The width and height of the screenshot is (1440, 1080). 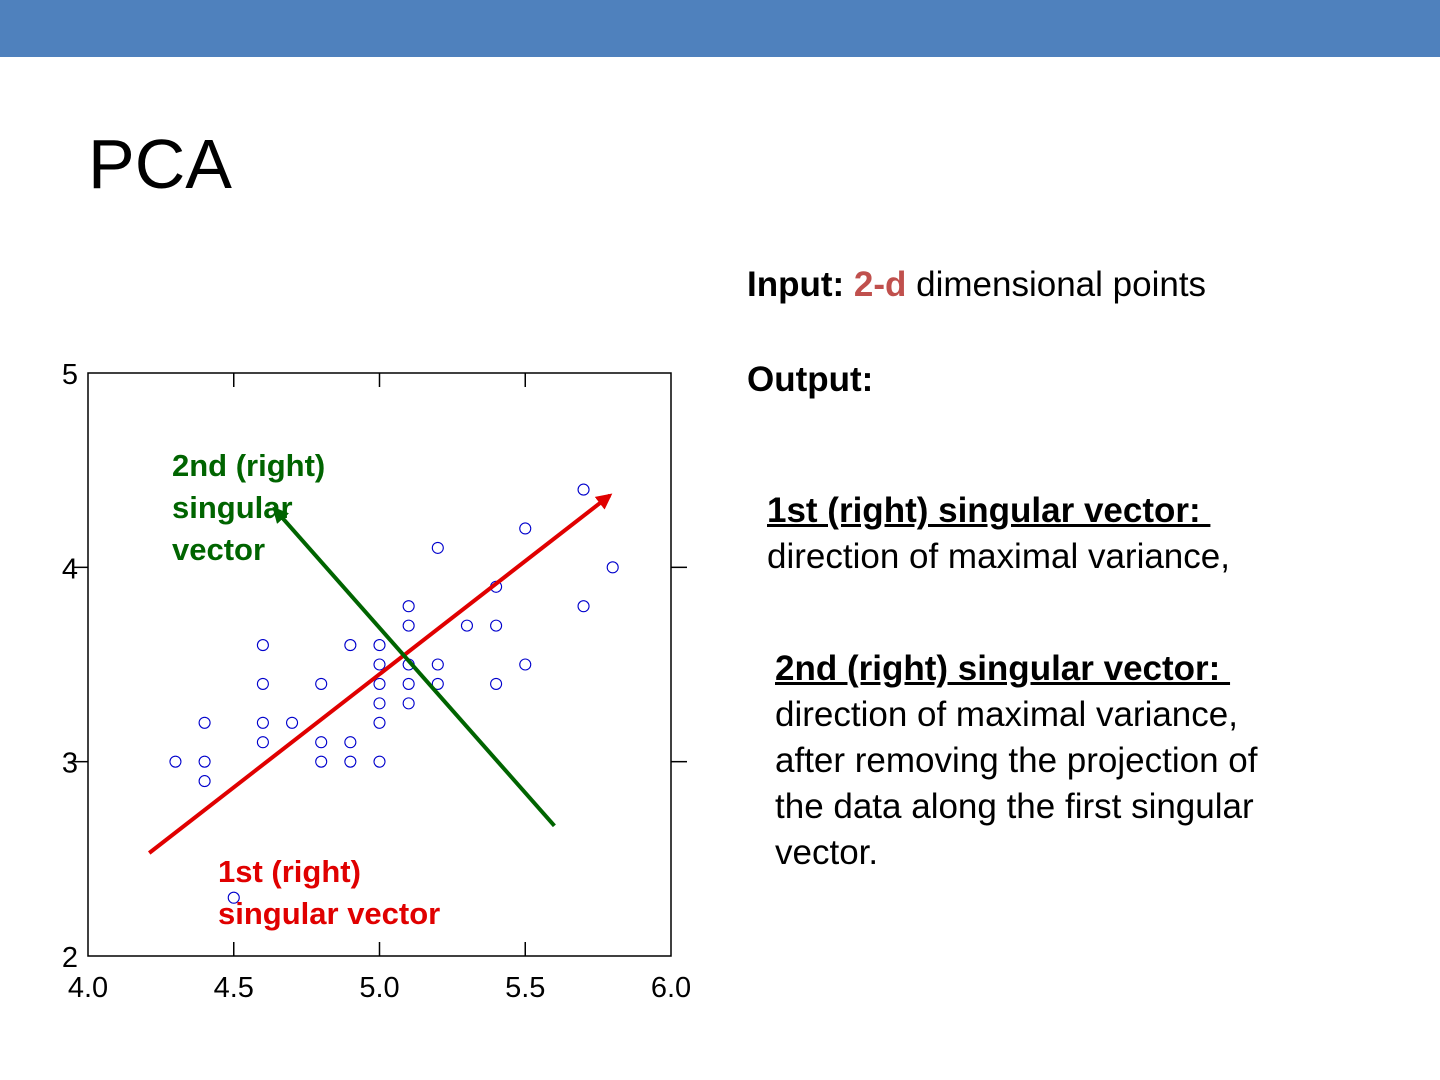 I want to click on second-vector-body-line-3: the data along the first singular, so click(x=1014, y=806).